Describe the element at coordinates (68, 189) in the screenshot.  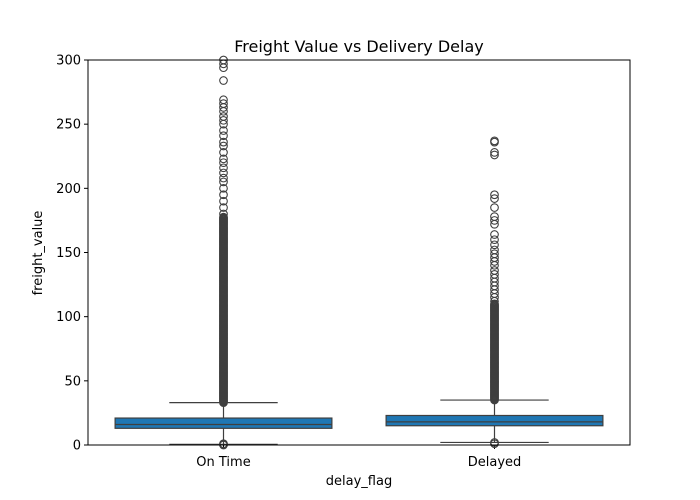
I see `y-tick-label: 200` at that location.